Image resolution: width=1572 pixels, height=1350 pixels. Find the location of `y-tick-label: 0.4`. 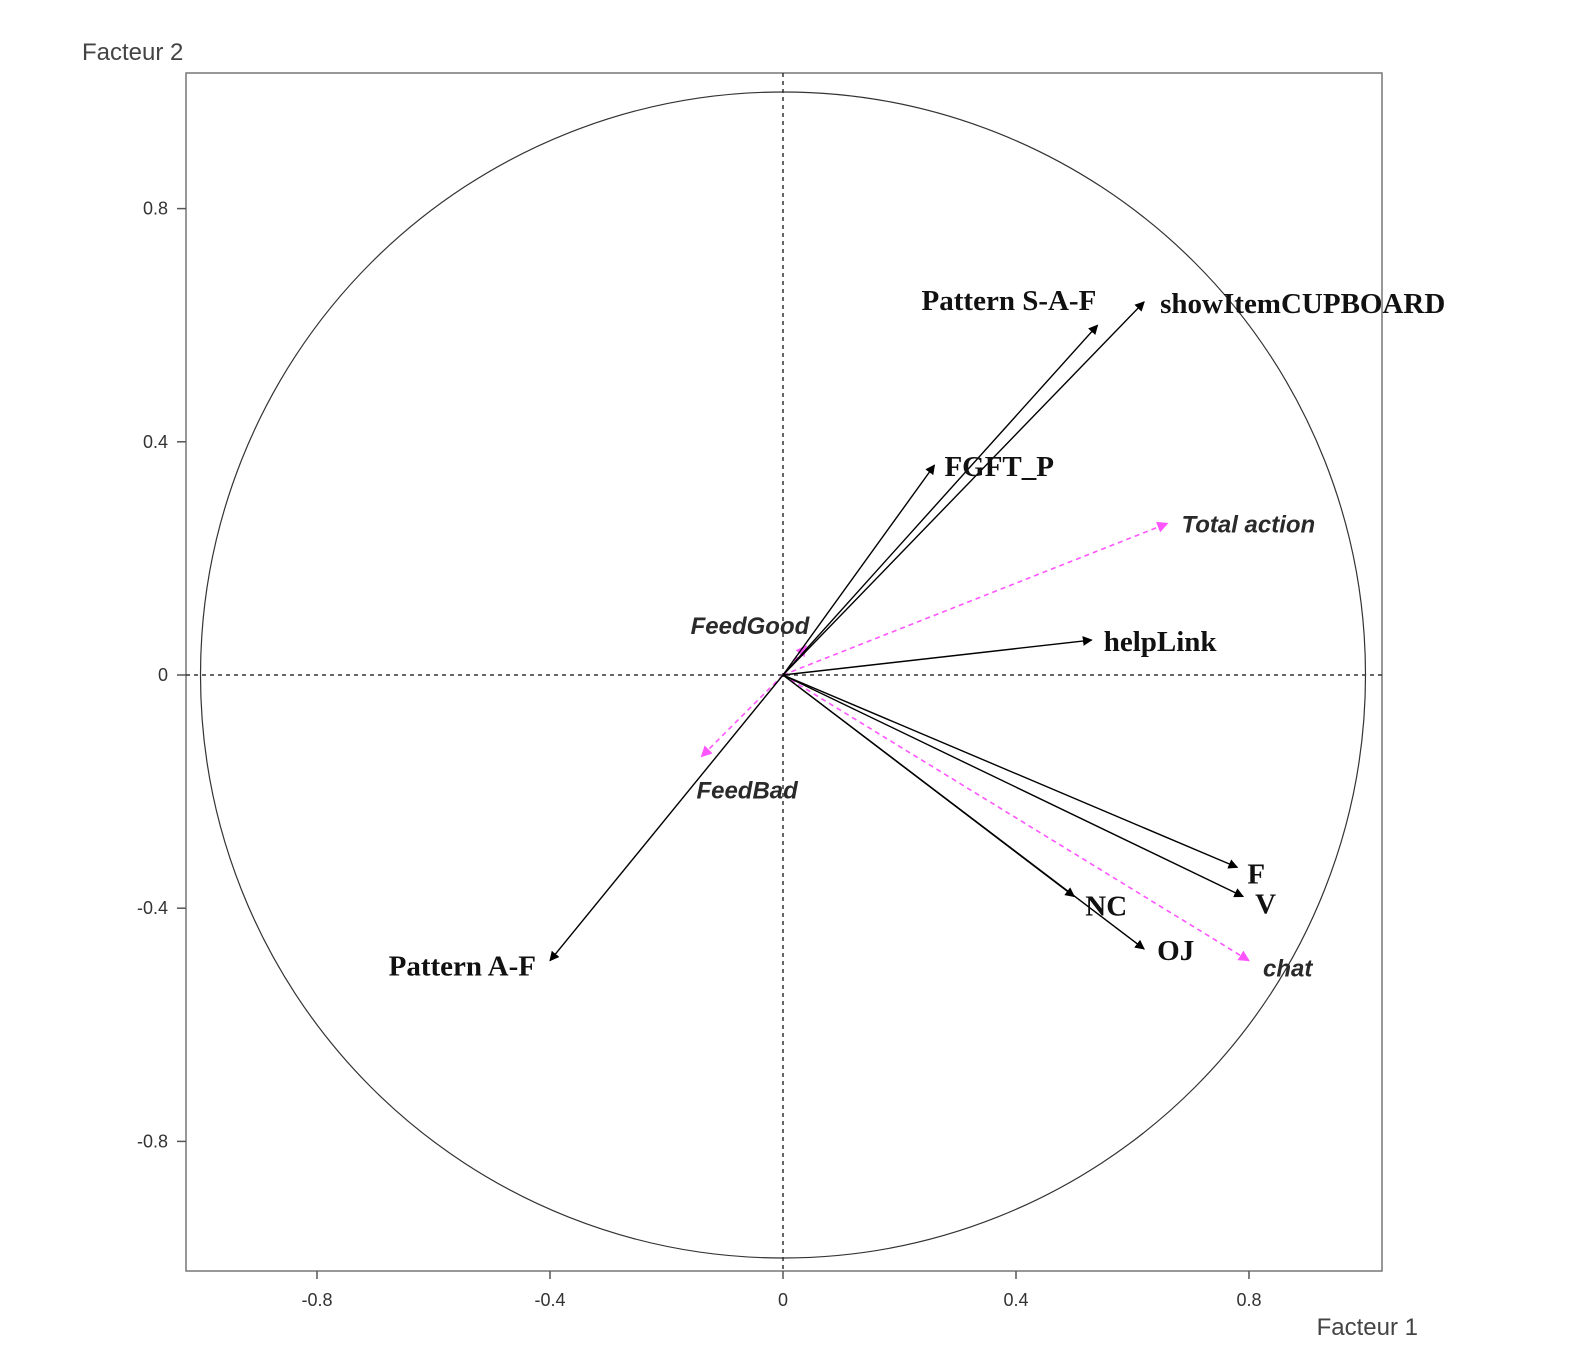

y-tick-label: 0.4 is located at coordinates (155, 442).